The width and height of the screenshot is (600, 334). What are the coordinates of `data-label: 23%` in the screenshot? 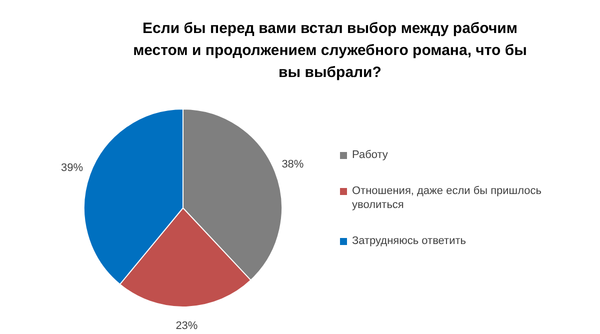 It's located at (187, 326).